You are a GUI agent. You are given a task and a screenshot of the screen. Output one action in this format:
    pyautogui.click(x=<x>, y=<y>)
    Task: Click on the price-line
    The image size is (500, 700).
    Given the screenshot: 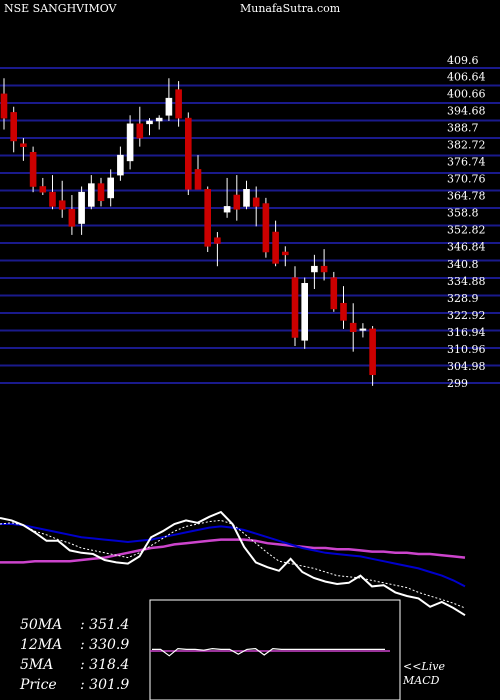 What is the action you would take?
    pyautogui.click(x=233, y=563)
    